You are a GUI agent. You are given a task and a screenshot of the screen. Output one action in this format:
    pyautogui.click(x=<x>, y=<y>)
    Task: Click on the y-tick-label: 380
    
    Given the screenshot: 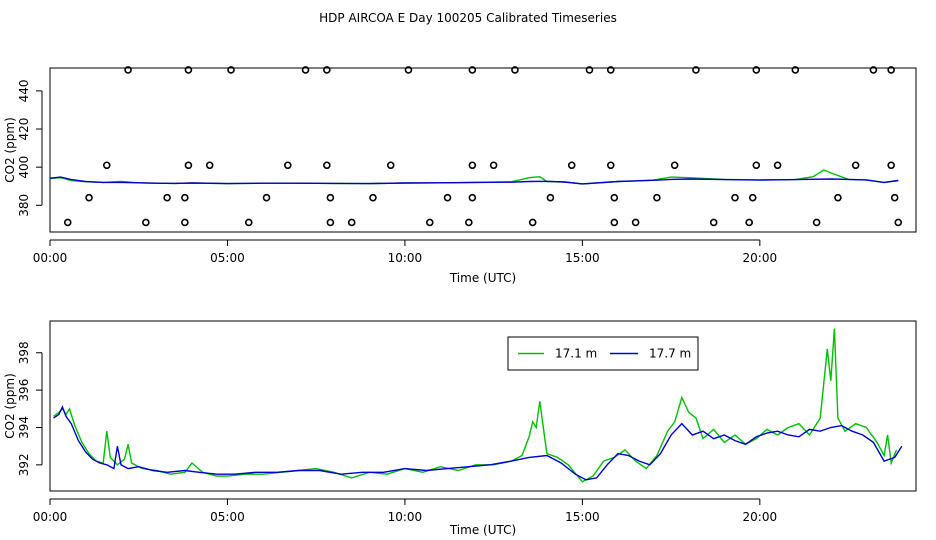 What is the action you would take?
    pyautogui.click(x=24, y=205)
    